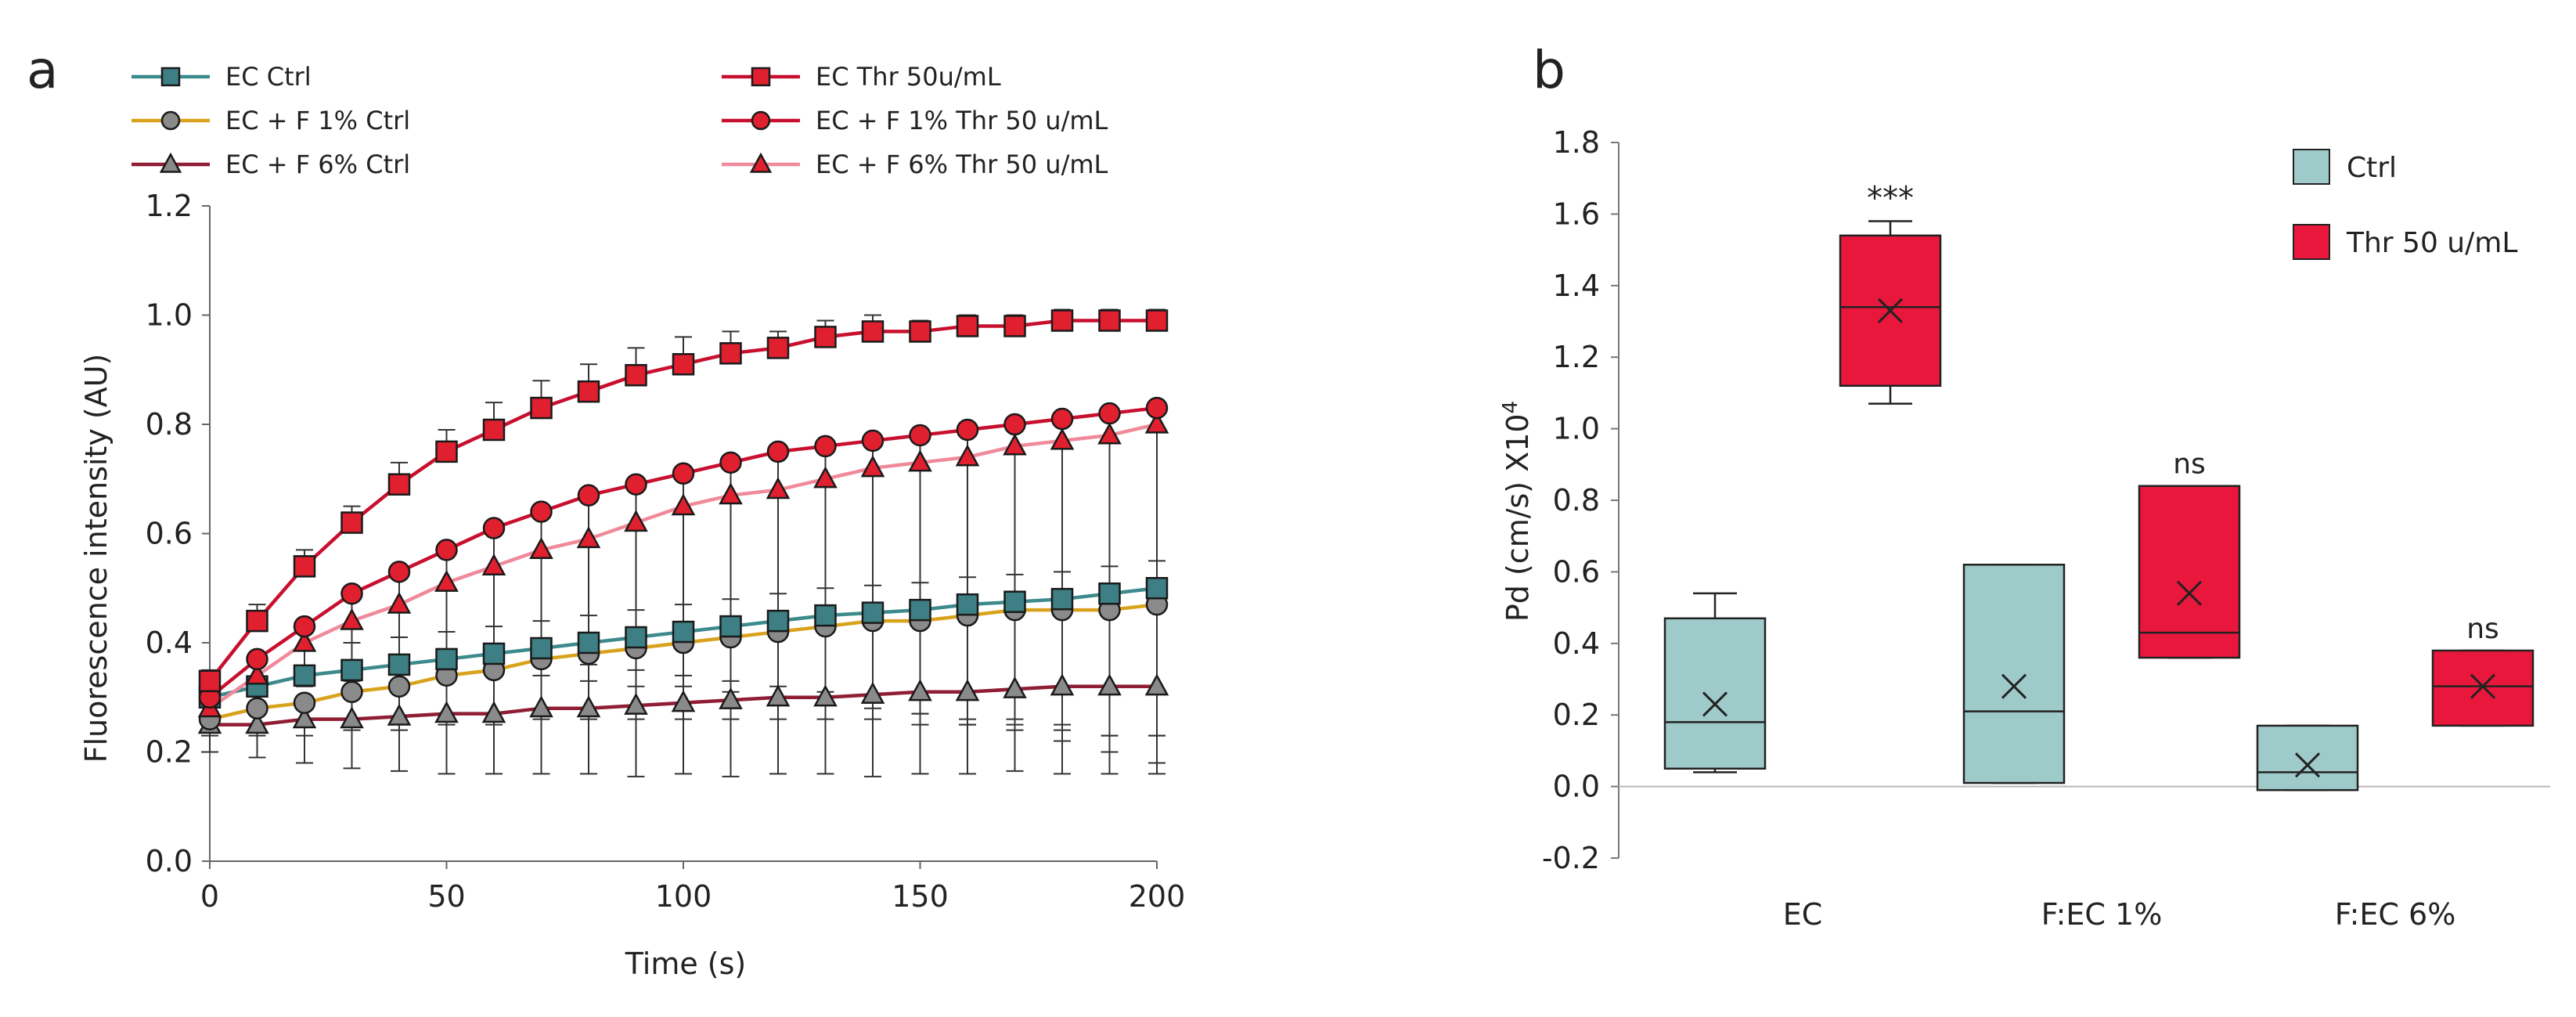  What do you see at coordinates (169, 424) in the screenshot?
I see `panel-a-y-tick-label: 0.8` at bounding box center [169, 424].